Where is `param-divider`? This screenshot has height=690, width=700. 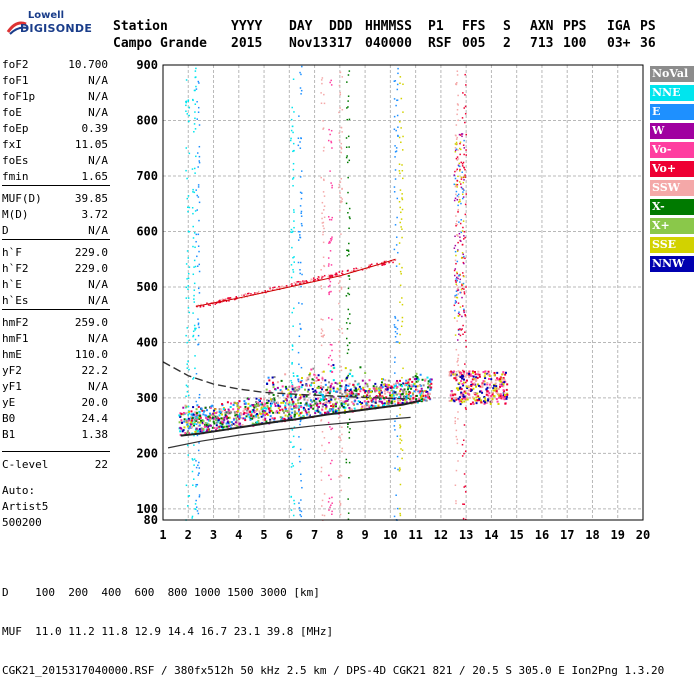
param-divider is located at coordinates (56, 309).